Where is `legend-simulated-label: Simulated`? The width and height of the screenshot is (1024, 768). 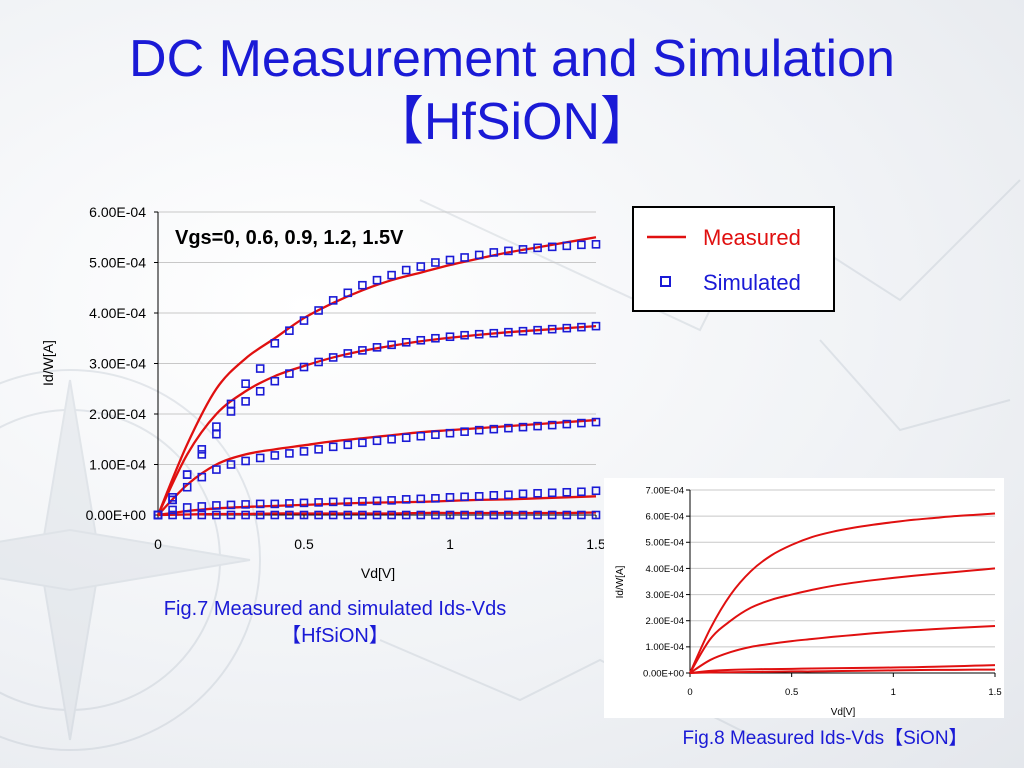 legend-simulated-label: Simulated is located at coordinates (752, 282).